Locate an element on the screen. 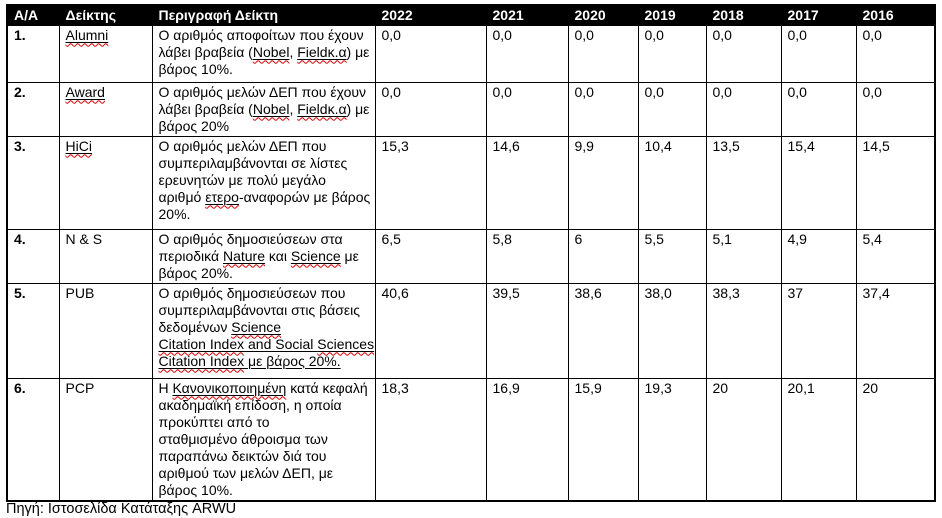 The width and height of the screenshot is (942, 518). description-line: Ο αριθμός αποφοίτων που έχουν is located at coordinates (261, 34).